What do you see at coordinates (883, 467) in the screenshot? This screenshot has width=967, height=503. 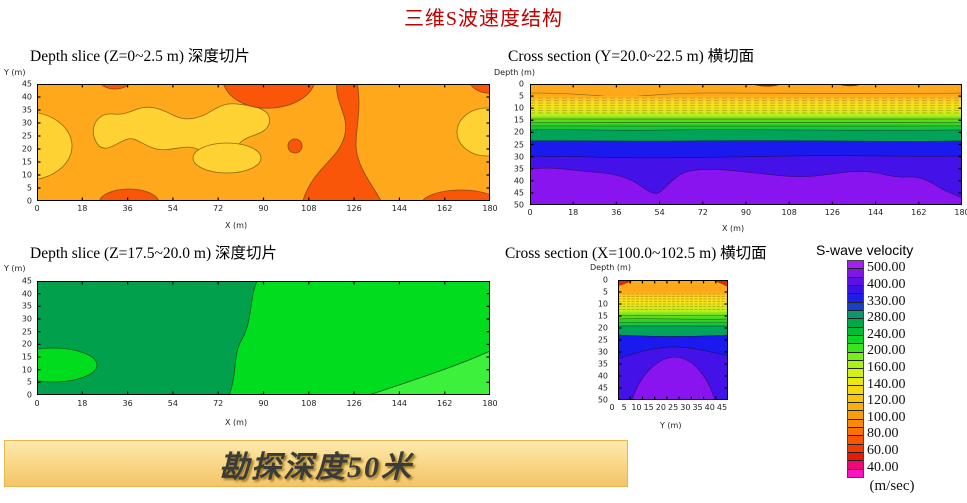 I see `legend-value: 40.00` at bounding box center [883, 467].